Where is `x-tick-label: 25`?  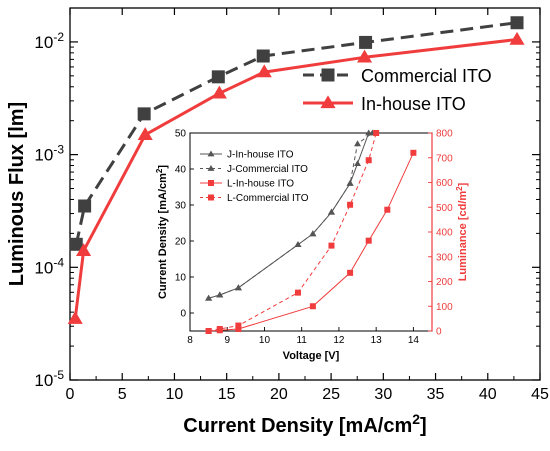
x-tick-label: 25 is located at coordinates (331, 394).